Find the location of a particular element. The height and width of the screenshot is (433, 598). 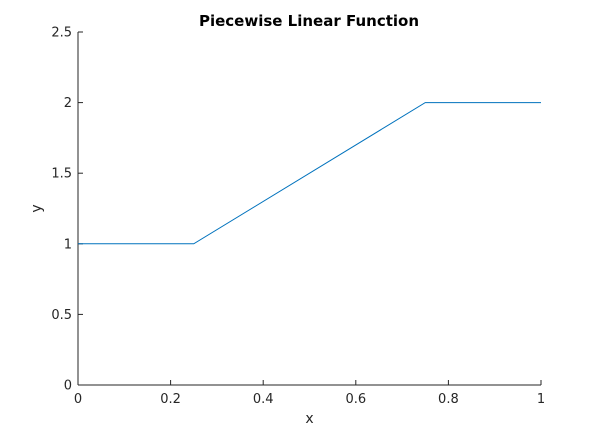

x-axis: 0 0.2 0.4 0.6 0.8 1 is located at coordinates (309, 393).